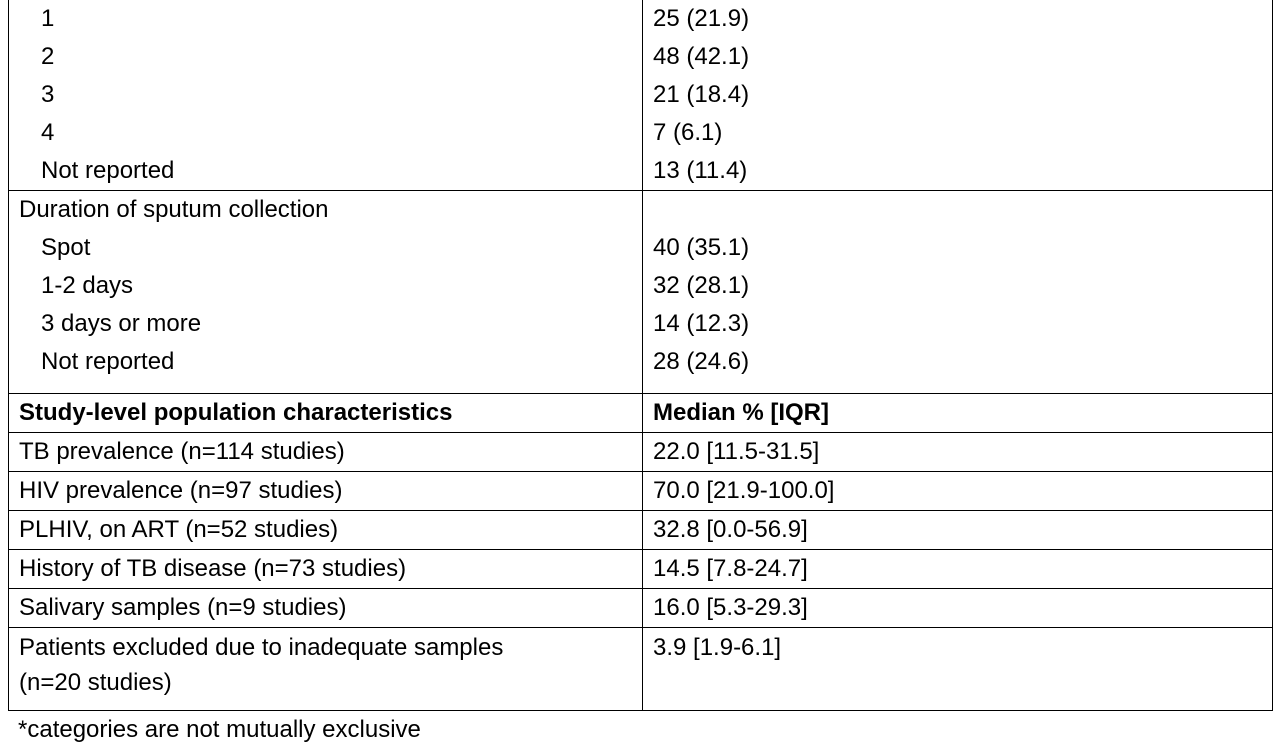 The height and width of the screenshot is (748, 1280). I want to click on label-cell: HIV prevalence (n=97 studies), so click(325, 491).